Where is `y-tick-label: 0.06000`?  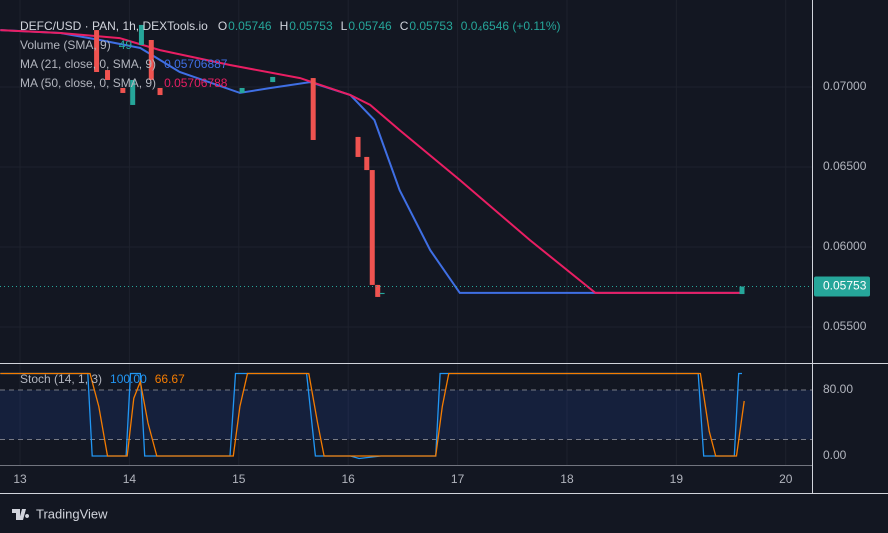
y-tick-label: 0.06000 is located at coordinates (845, 246).